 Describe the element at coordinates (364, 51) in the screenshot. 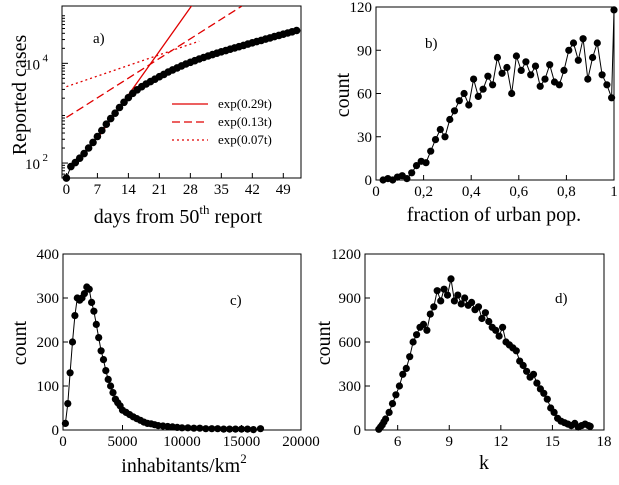

I see `y-tick-label: 90` at that location.